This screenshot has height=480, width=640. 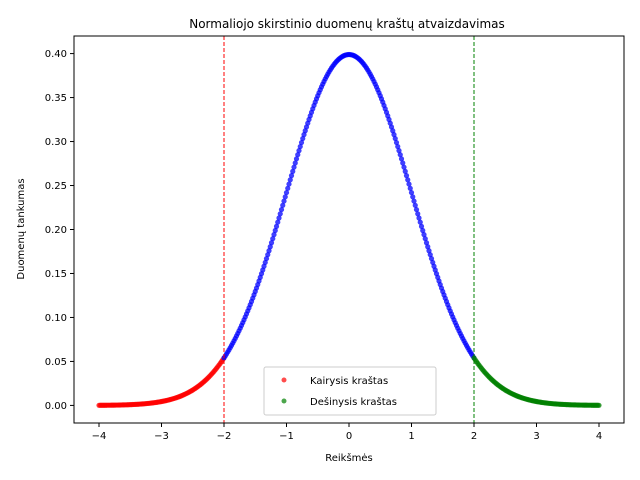 I want to click on x-tick-label: −2, so click(x=224, y=436).